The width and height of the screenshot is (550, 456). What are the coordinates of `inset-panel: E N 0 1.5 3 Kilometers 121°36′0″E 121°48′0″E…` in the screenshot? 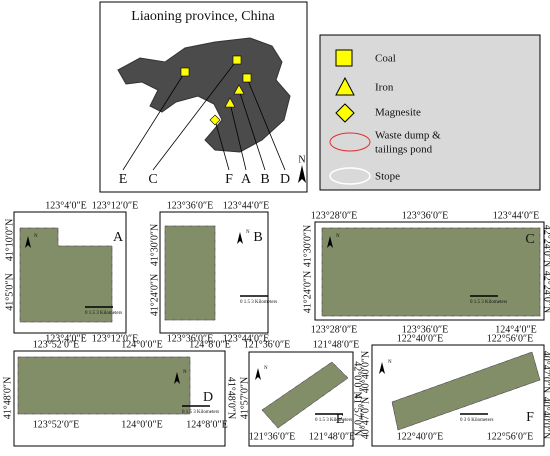 It's located at (301, 393).